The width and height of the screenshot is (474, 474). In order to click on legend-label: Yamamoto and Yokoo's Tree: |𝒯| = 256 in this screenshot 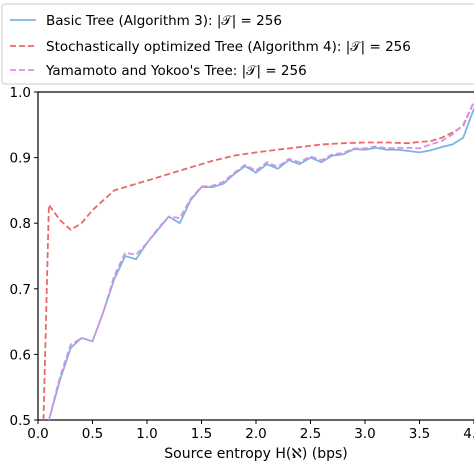, I will do `click(176, 71)`.